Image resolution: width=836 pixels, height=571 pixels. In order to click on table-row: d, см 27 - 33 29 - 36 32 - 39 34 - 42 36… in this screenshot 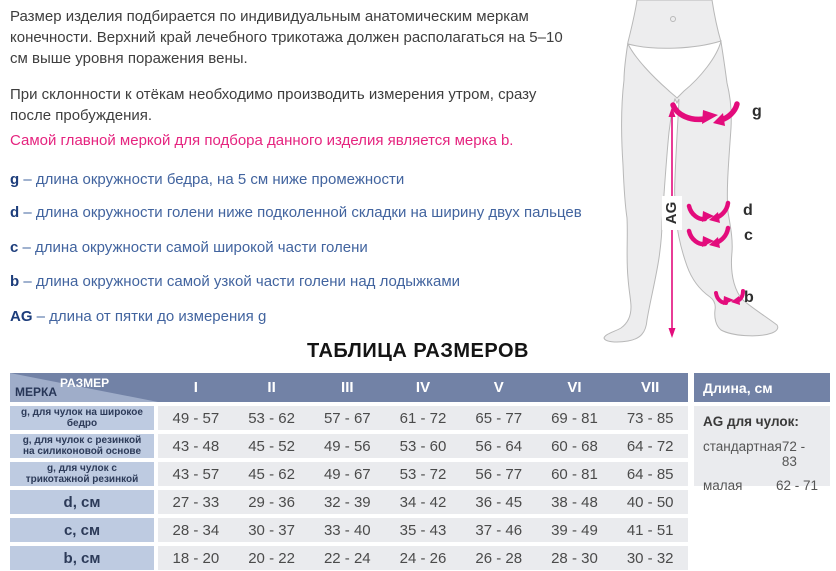, I will do `click(349, 502)`.